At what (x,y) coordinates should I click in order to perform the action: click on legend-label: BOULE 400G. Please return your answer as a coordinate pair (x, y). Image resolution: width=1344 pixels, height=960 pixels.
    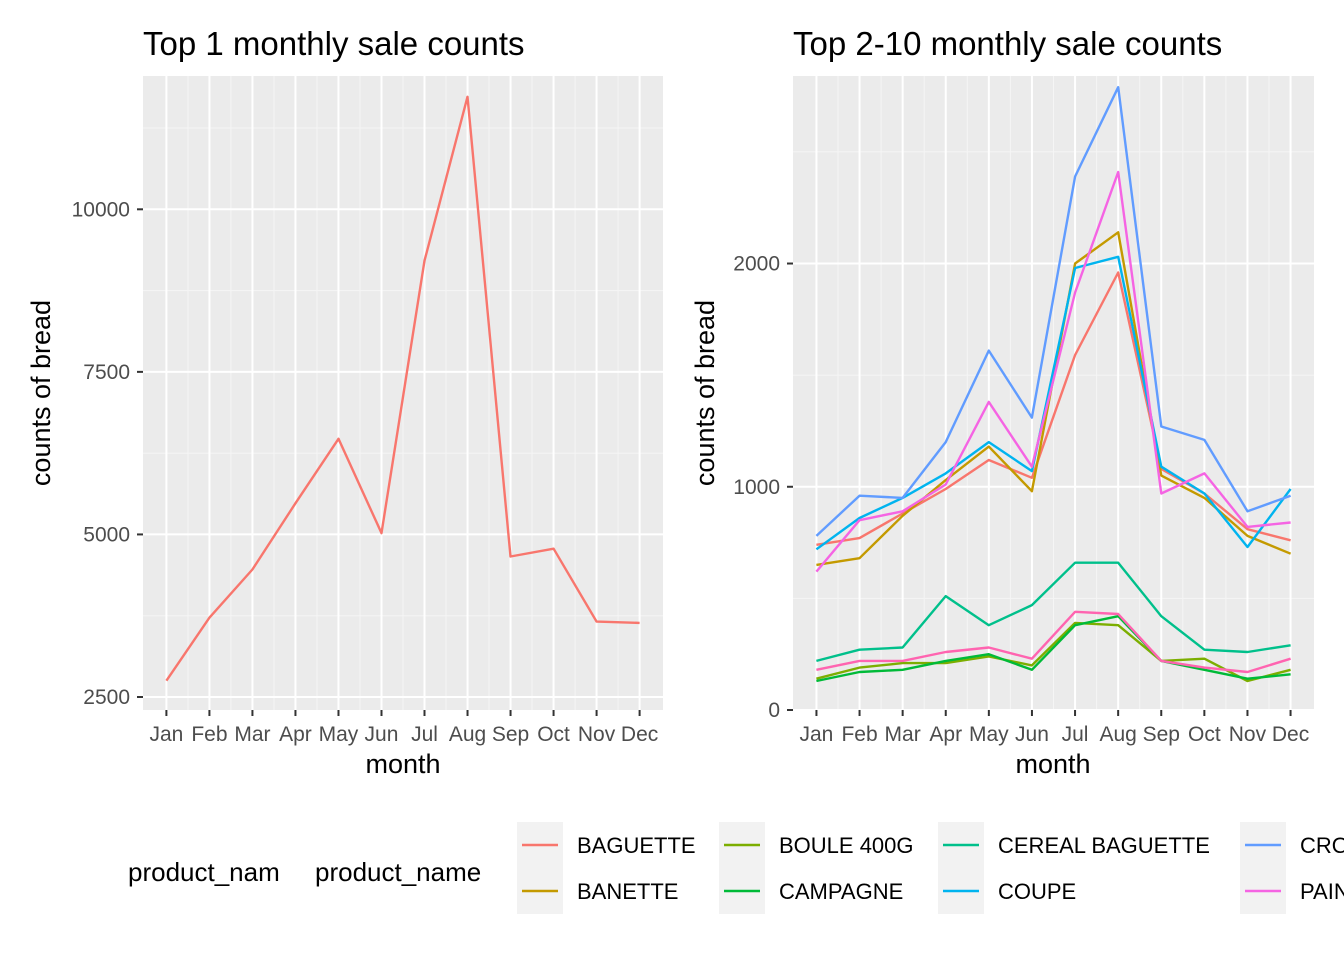
    Looking at the image, I should click on (846, 845).